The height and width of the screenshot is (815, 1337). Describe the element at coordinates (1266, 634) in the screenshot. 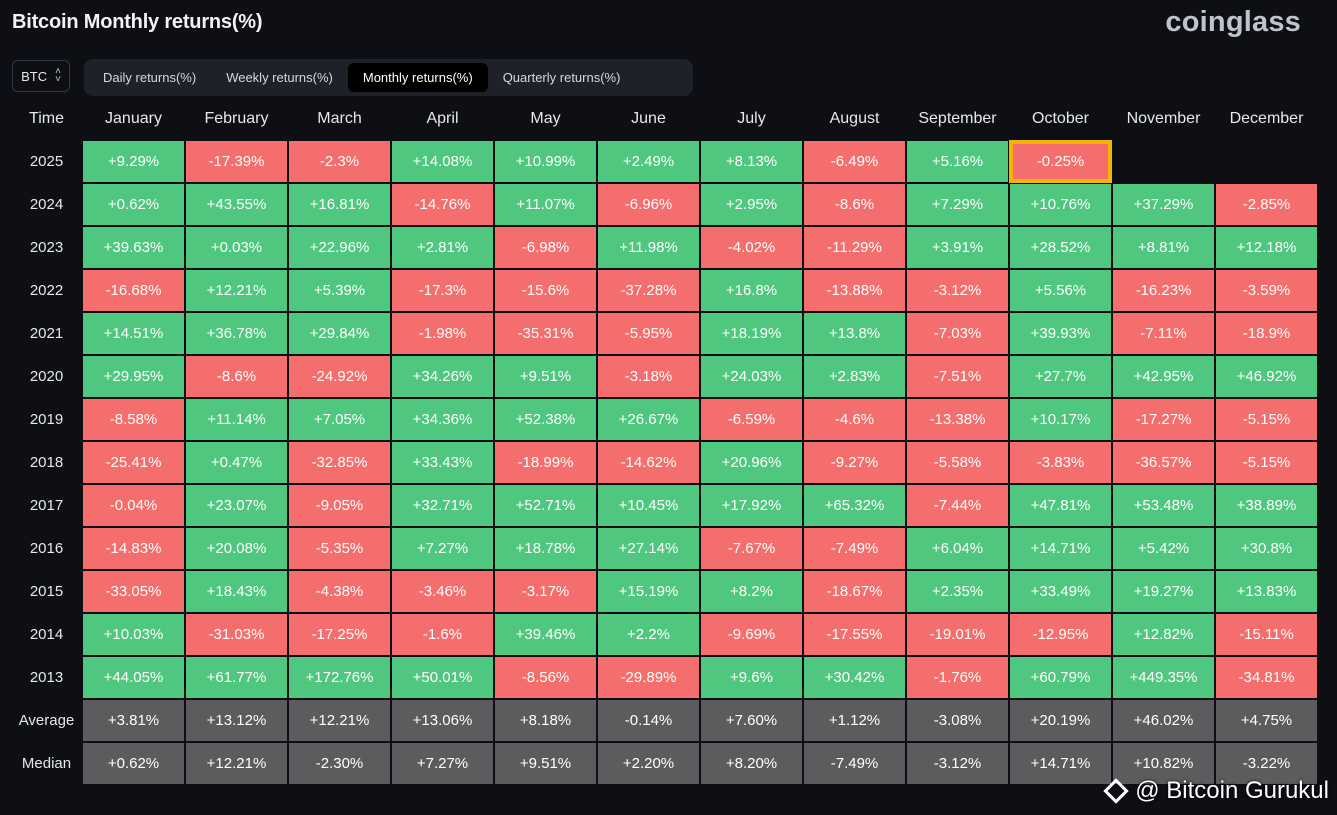

I see `return-cell: -15.11%` at that location.